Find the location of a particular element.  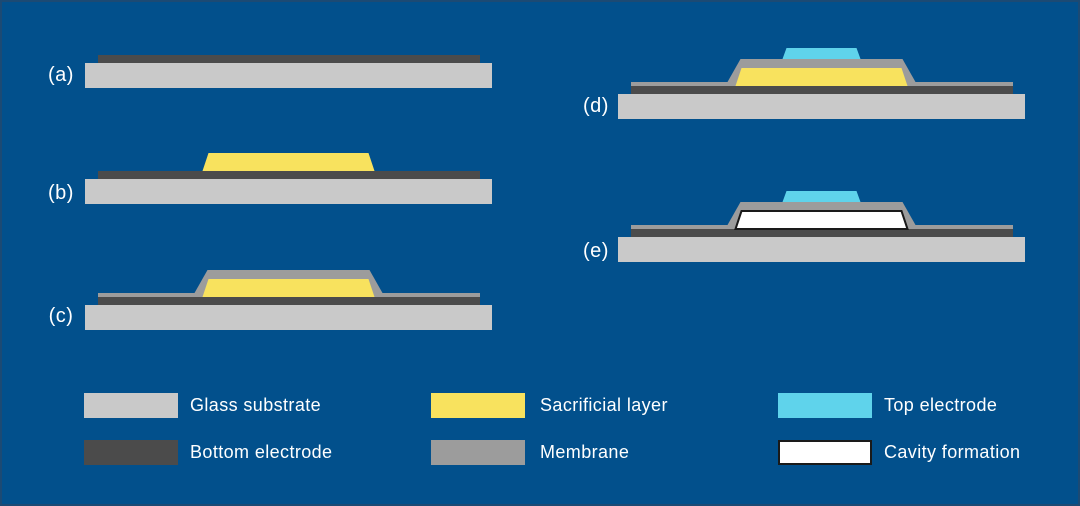

glass-substrate-swatch is located at coordinates (131, 405).